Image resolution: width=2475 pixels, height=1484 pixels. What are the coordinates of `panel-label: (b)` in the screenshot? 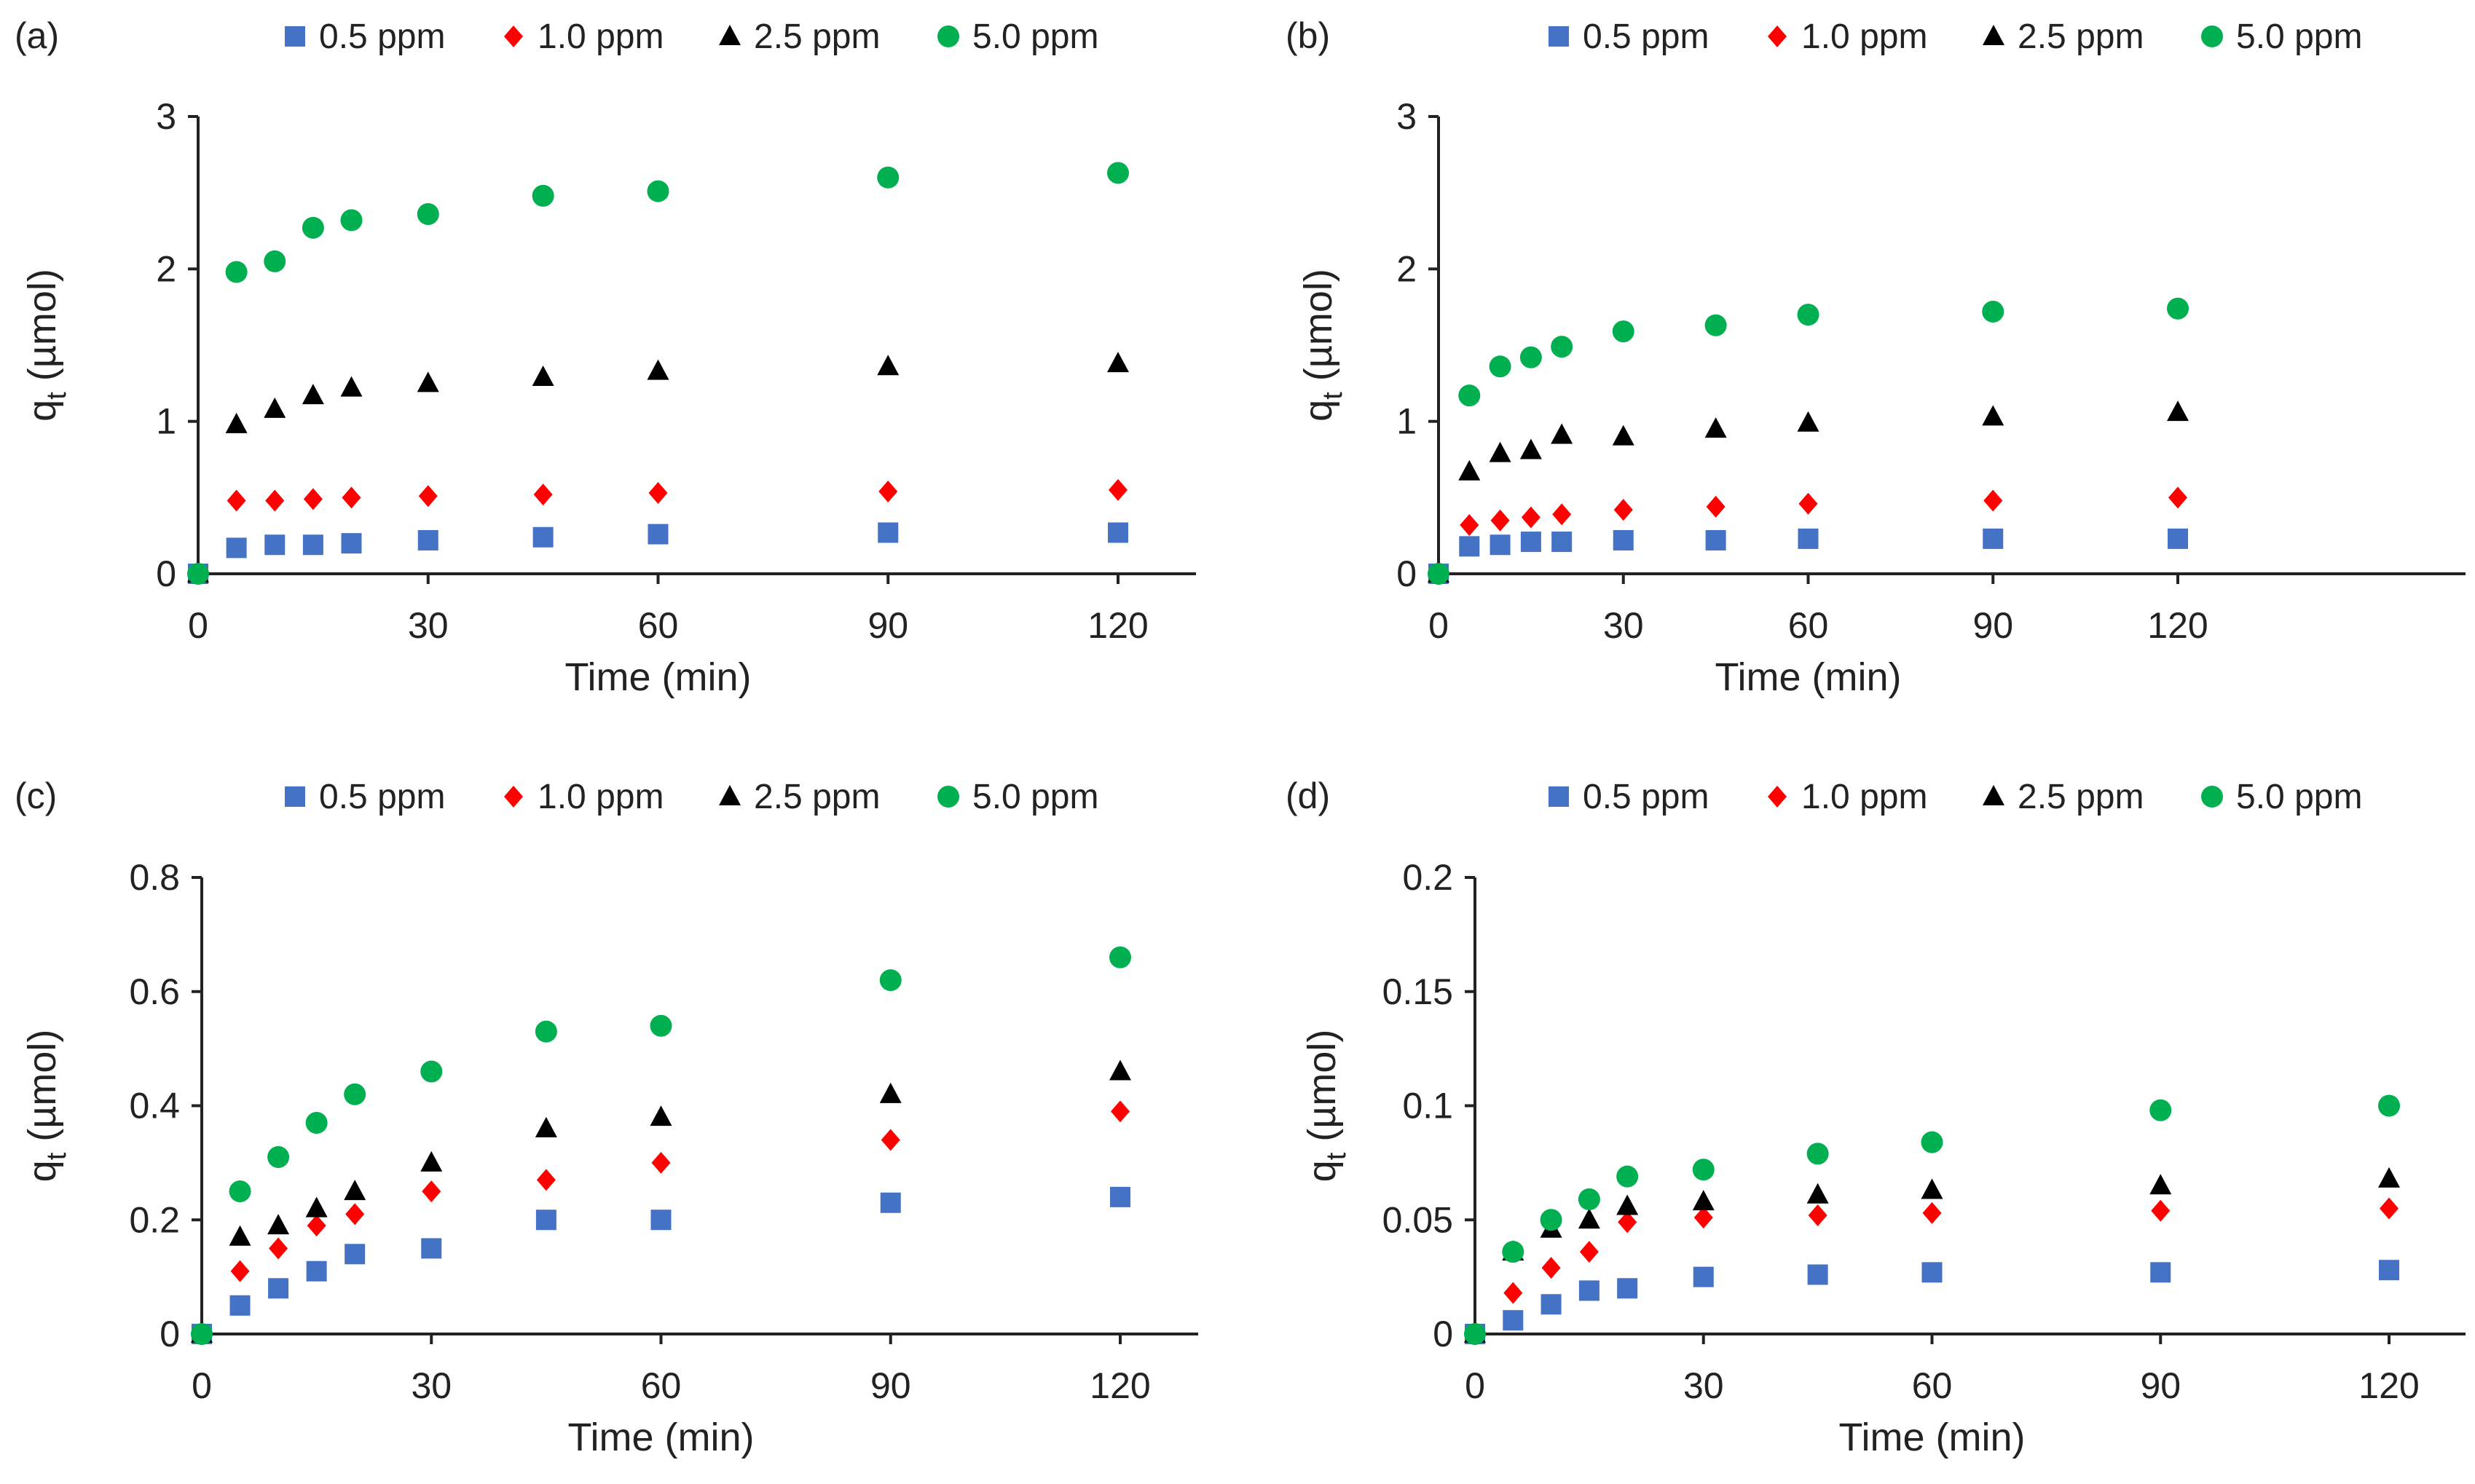 It's located at (1308, 35).